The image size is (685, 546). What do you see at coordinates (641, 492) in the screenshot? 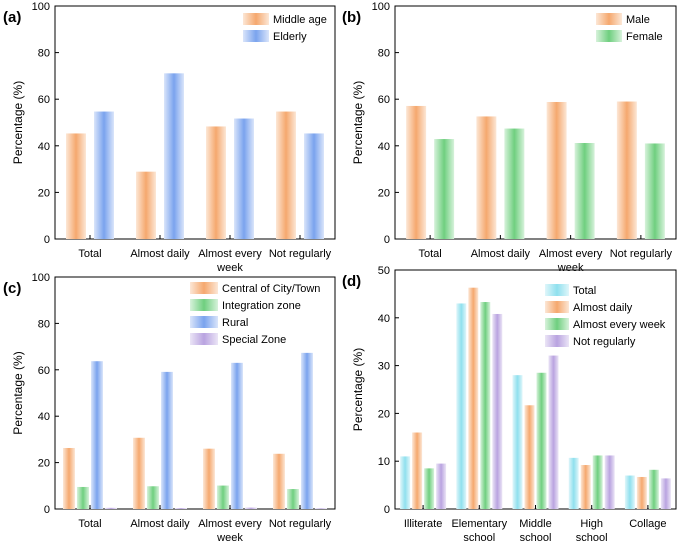
I see `bar-almost-daily-collage` at bounding box center [641, 492].